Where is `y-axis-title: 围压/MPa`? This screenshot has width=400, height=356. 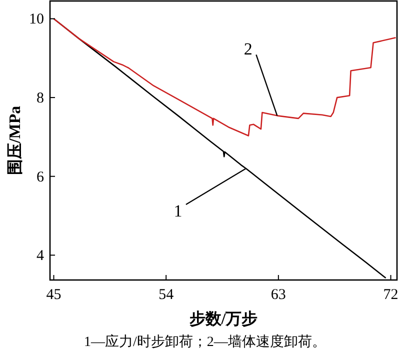
y-axis-title: 围压/MPa is located at coordinates (15, 141).